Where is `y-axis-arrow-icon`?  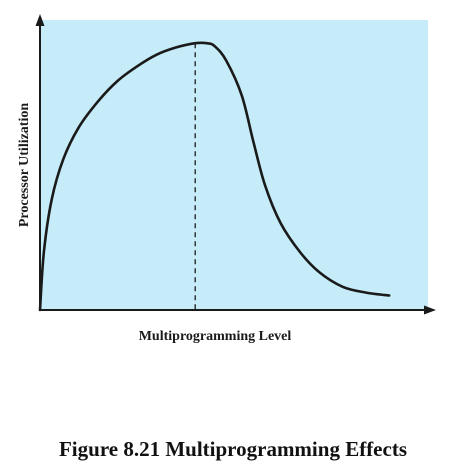
y-axis-arrow-icon is located at coordinates (40, 20).